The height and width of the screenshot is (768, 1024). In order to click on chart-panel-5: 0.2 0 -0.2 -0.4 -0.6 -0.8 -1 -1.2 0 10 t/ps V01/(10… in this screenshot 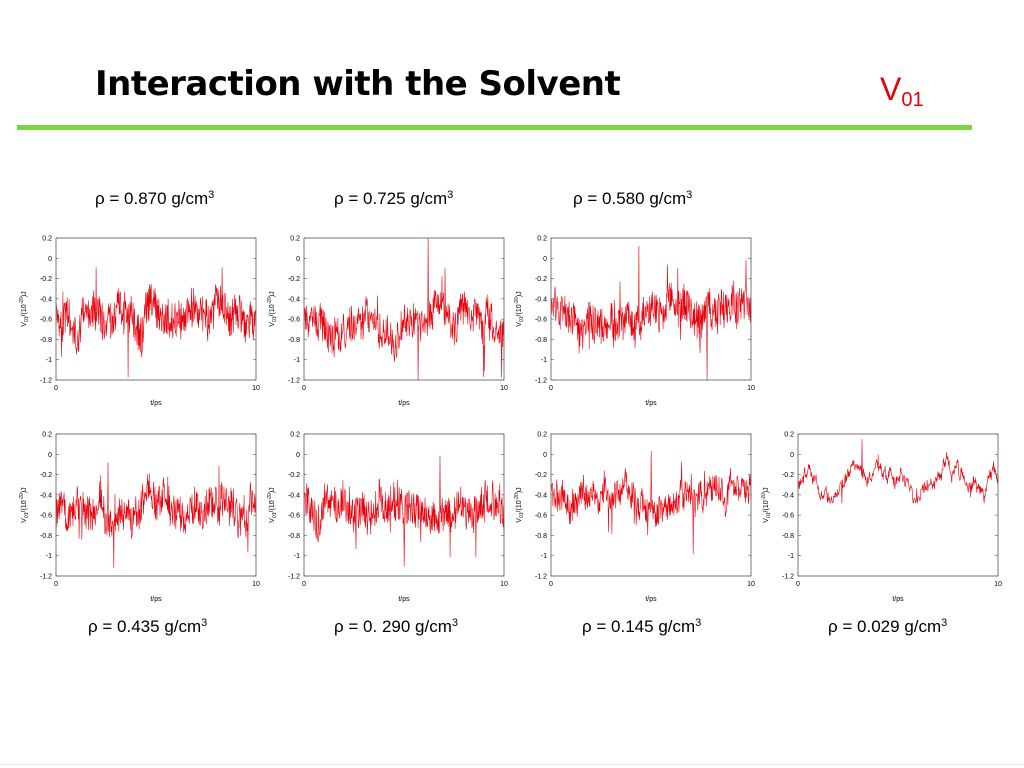, I will do `click(390, 514)`.